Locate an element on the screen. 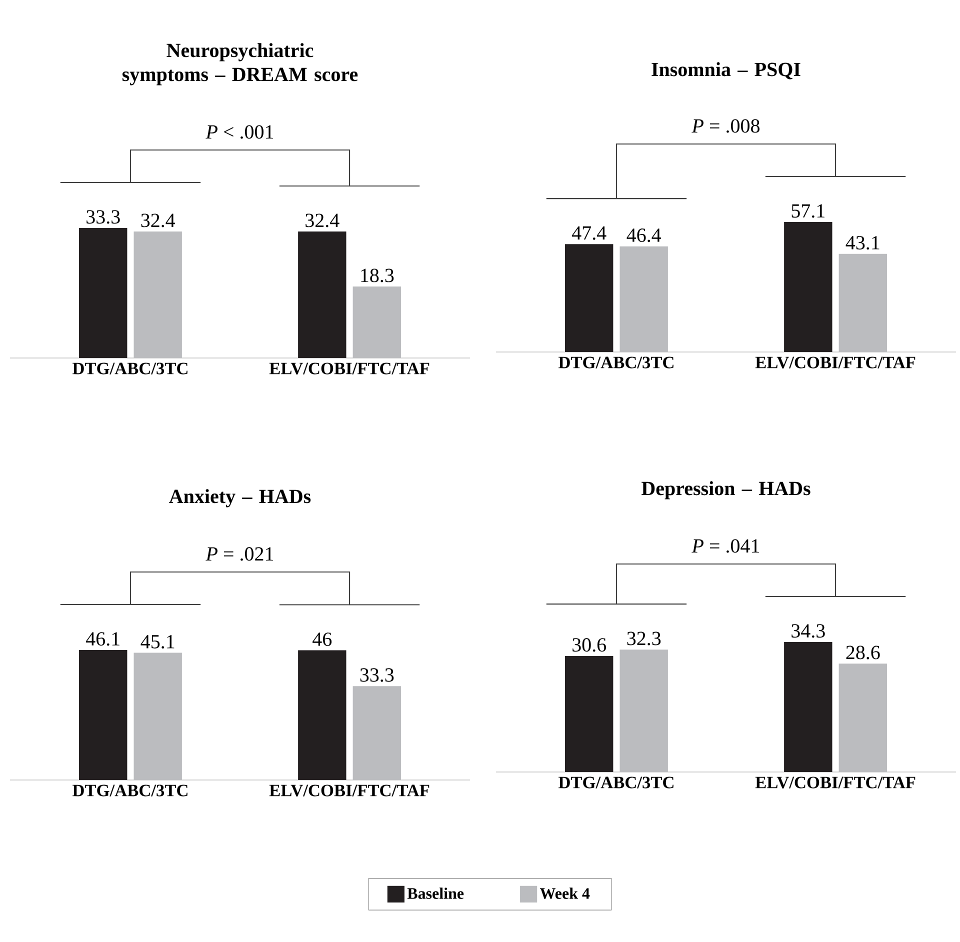  chart-title: Anxiety – HADs is located at coordinates (240, 498).